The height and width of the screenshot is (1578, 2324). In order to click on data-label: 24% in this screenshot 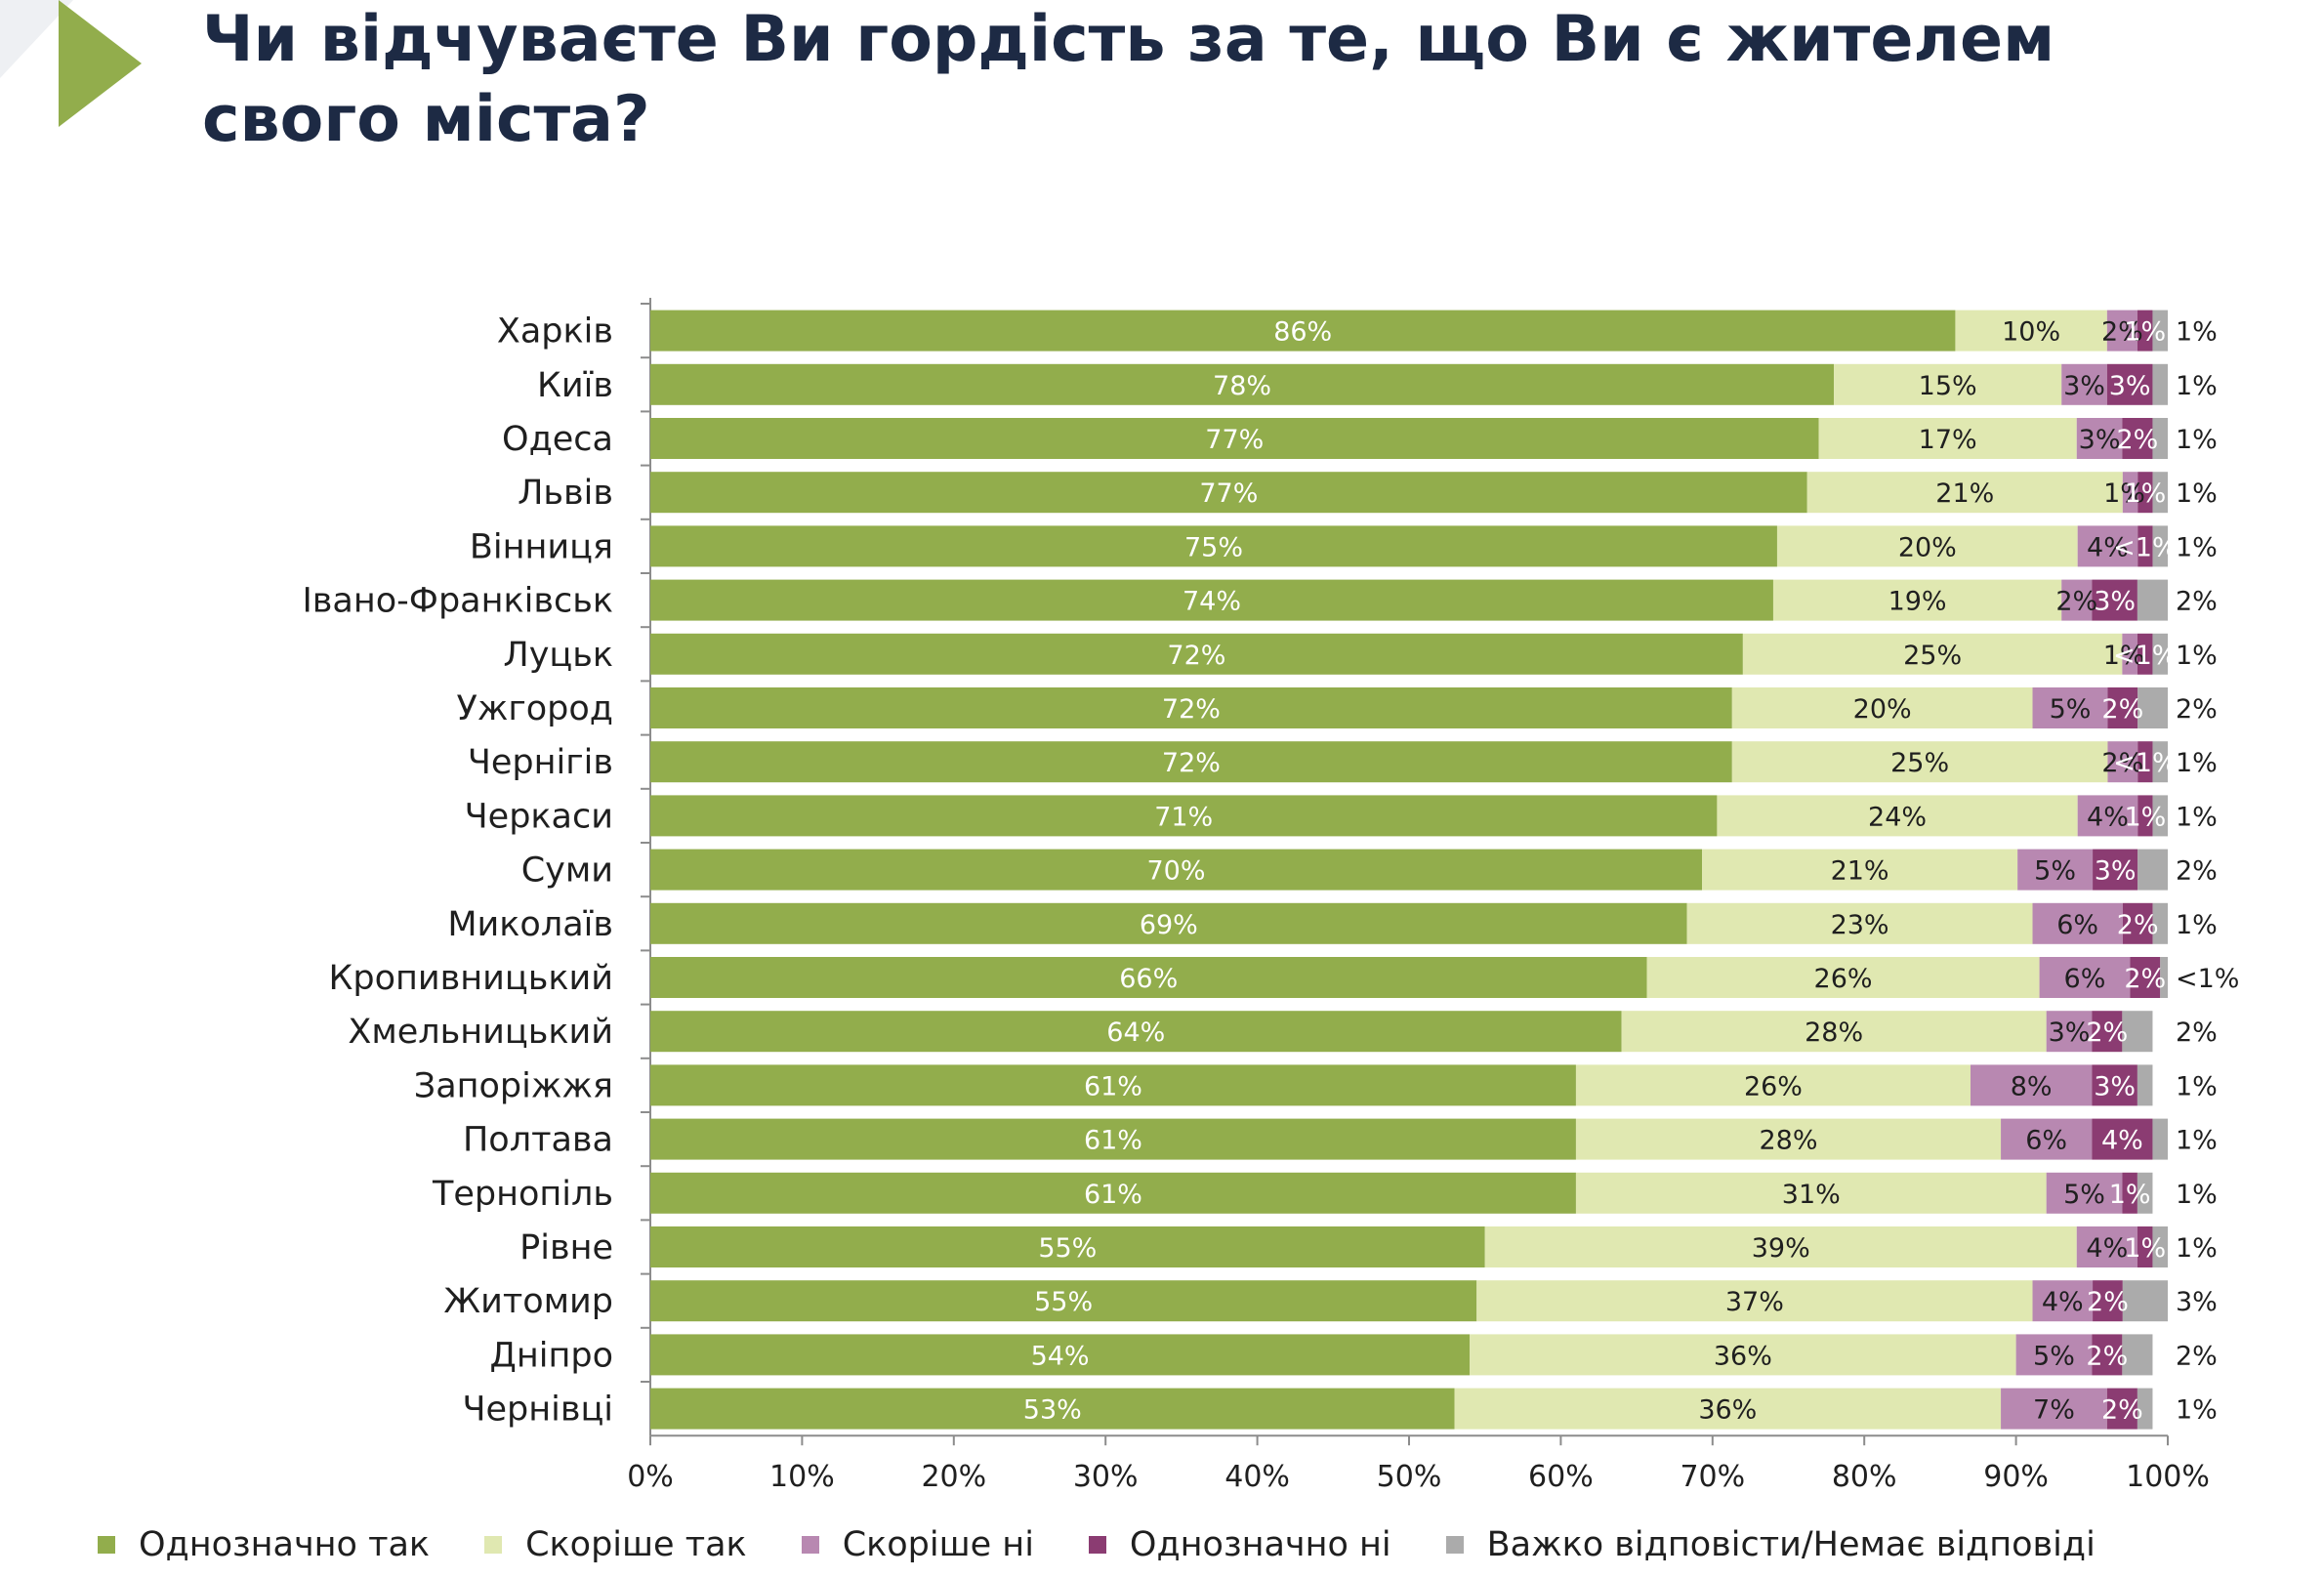, I will do `click(1897, 817)`.